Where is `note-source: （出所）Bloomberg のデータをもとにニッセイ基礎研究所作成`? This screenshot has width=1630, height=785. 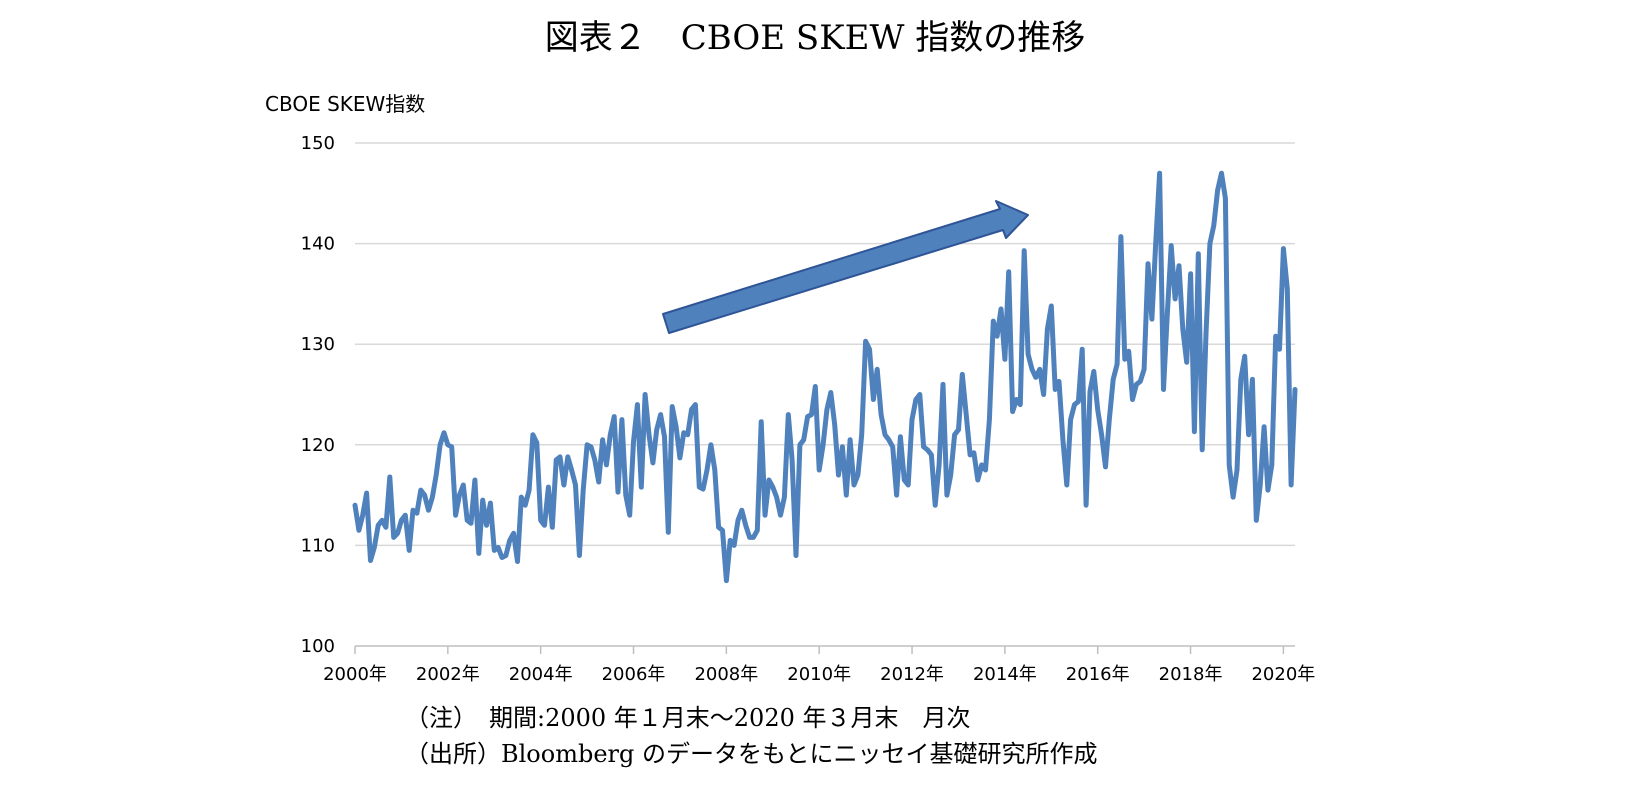 note-source: （出所）Bloomberg のデータをもとにニッセイ基礎研究所作成 is located at coordinates (751, 754).